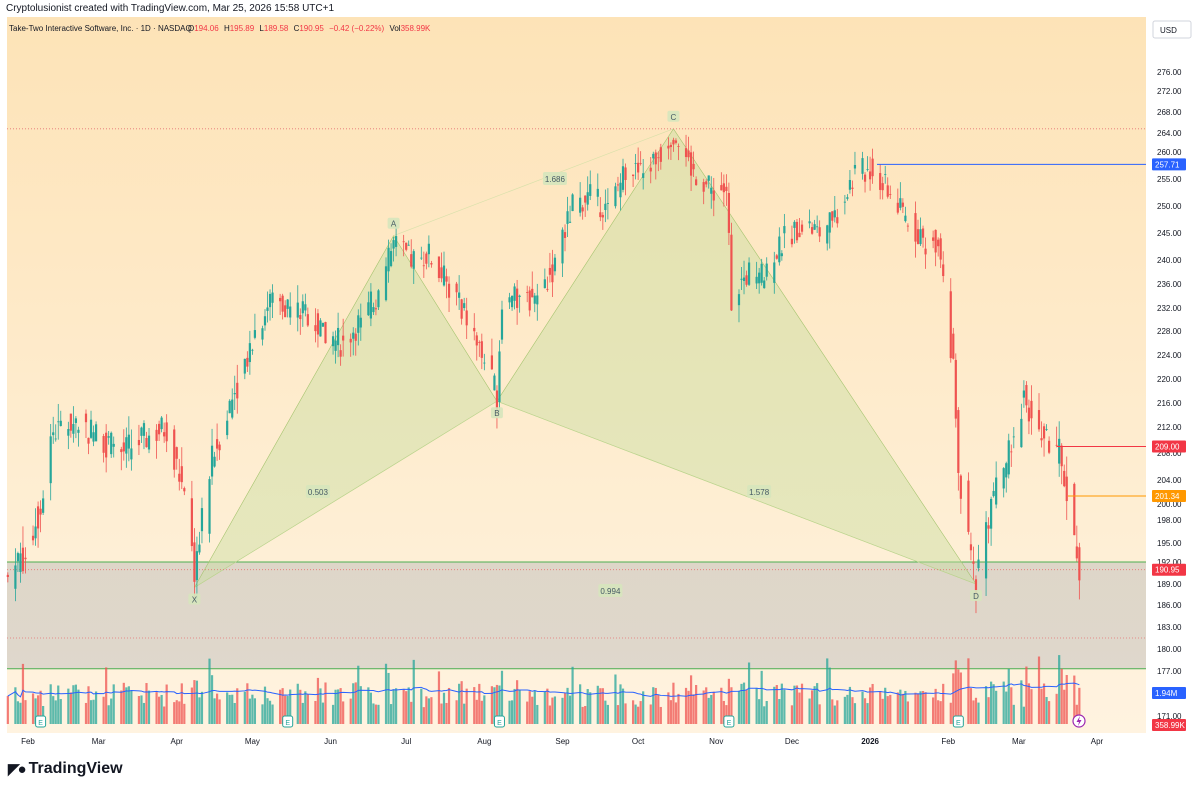 The height and width of the screenshot is (789, 1200). I want to click on volume-bars, so click(543, 689).